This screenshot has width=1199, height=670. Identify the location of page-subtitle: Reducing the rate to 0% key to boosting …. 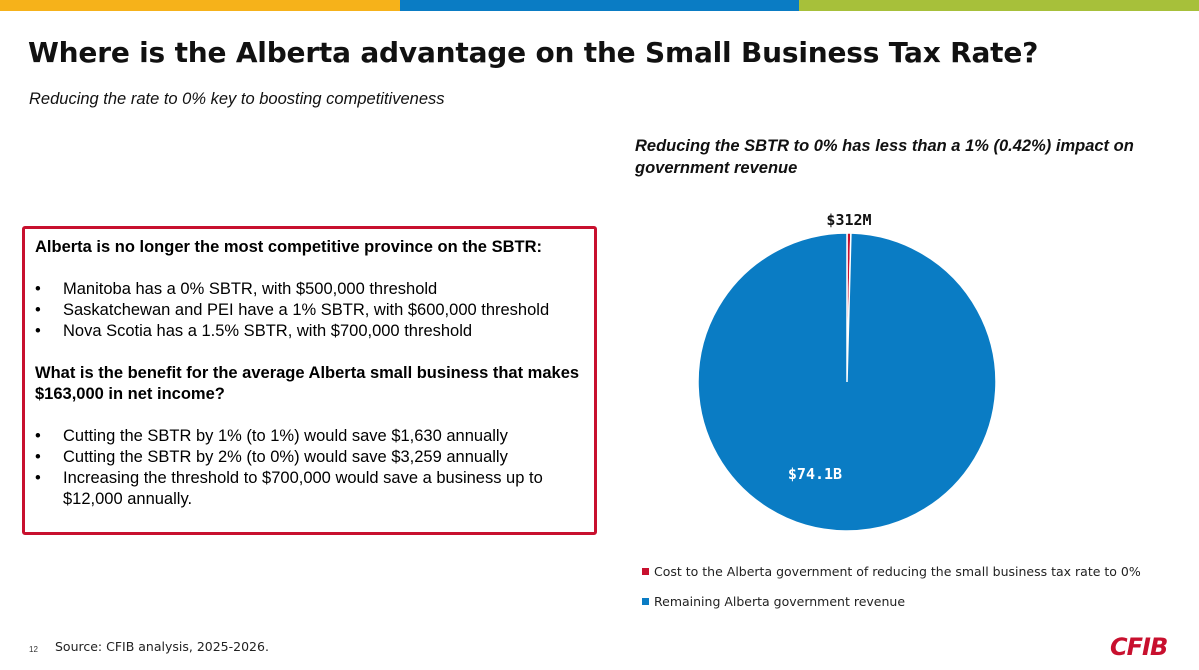
(237, 99).